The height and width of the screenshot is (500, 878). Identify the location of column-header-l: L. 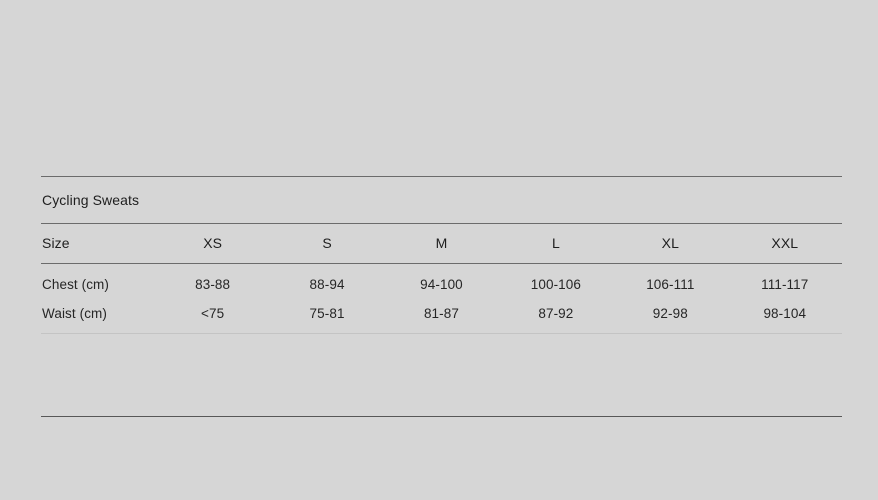
(556, 244).